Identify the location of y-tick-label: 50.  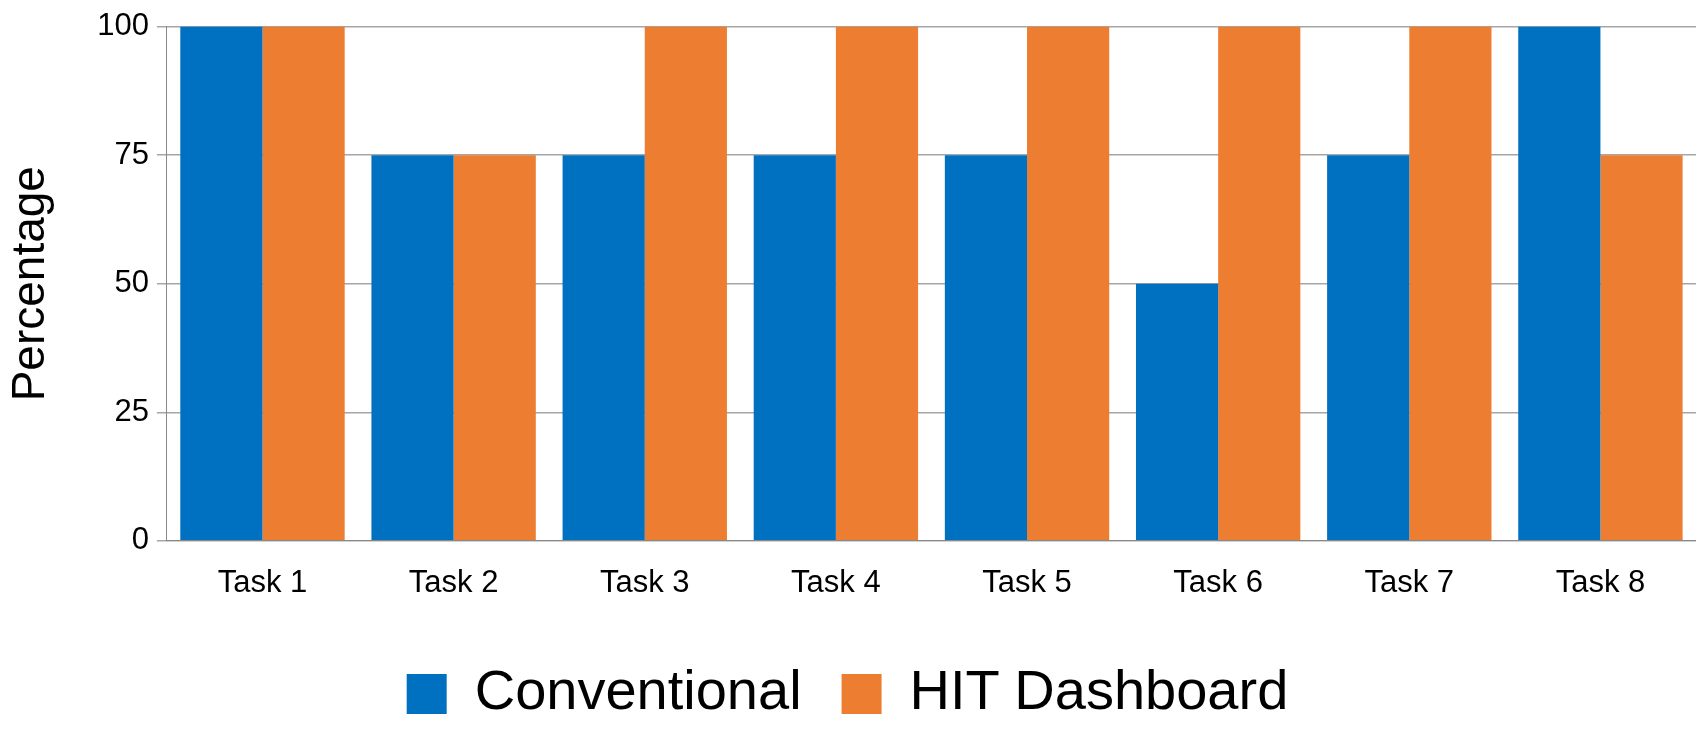
(131, 282).